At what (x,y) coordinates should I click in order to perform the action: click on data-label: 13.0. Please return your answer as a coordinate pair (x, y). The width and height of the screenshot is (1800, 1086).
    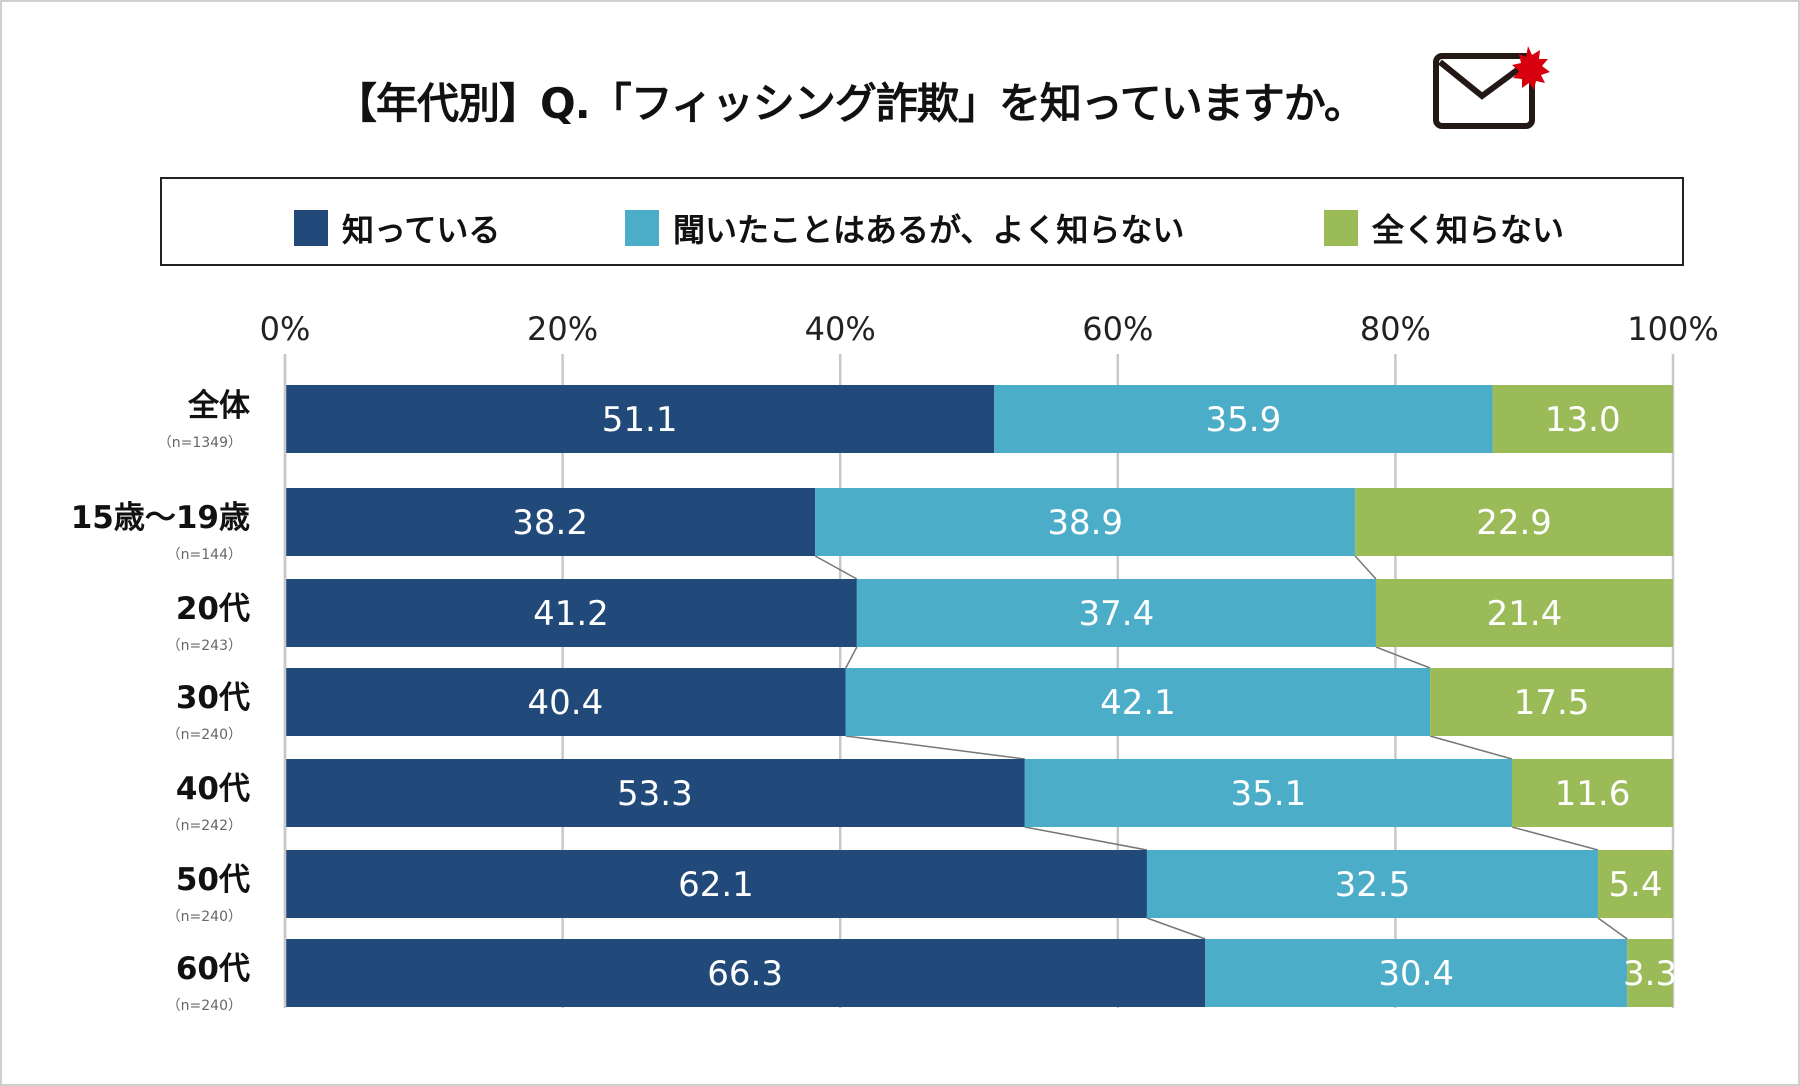
    Looking at the image, I should click on (1583, 420).